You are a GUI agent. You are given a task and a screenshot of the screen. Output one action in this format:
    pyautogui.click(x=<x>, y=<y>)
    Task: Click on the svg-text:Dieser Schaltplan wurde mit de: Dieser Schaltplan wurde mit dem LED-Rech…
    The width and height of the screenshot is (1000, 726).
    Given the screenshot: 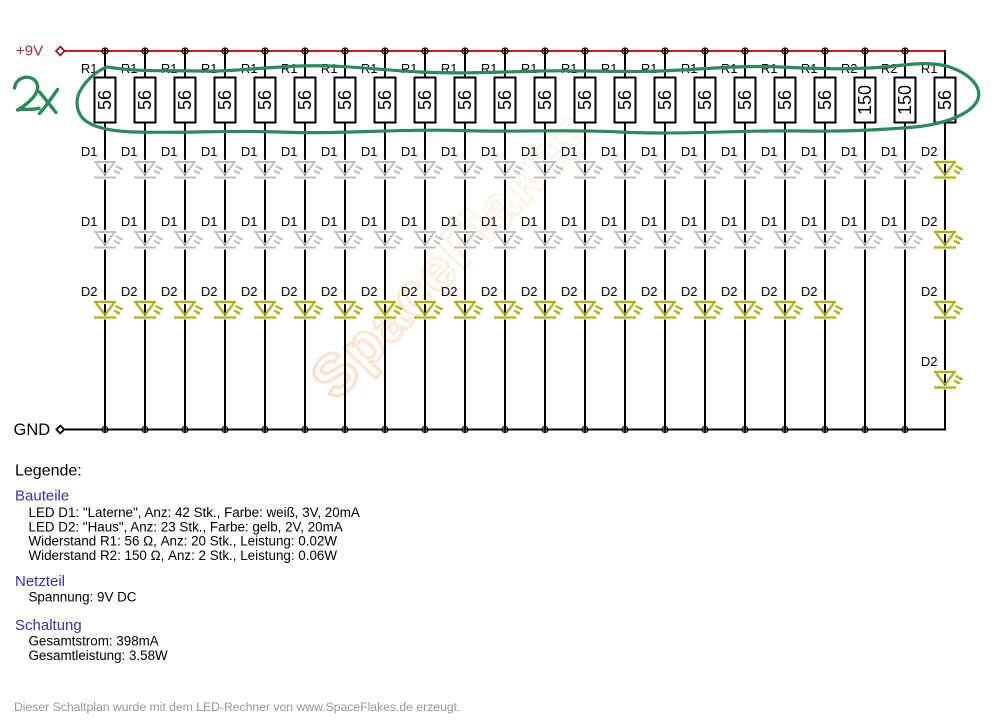 What is the action you would take?
    pyautogui.click(x=237, y=707)
    